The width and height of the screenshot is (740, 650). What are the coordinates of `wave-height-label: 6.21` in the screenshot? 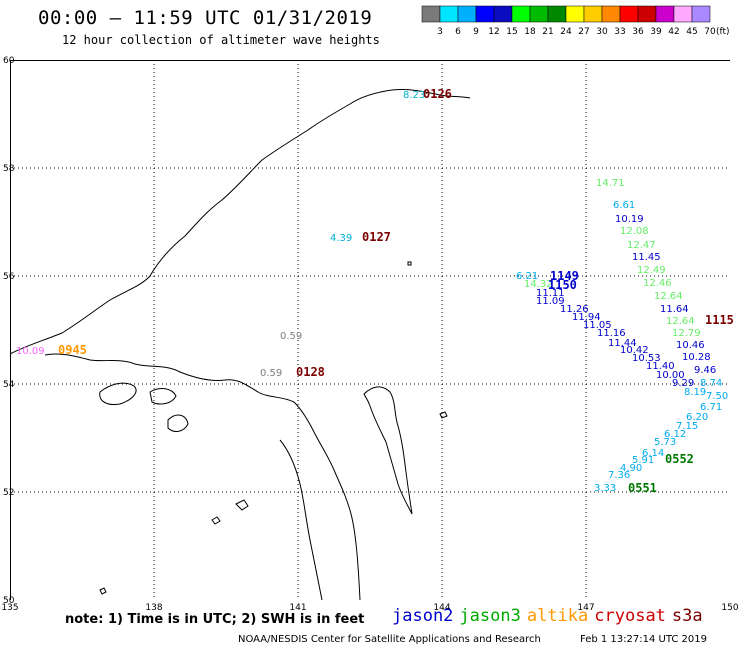 It's located at (527, 276).